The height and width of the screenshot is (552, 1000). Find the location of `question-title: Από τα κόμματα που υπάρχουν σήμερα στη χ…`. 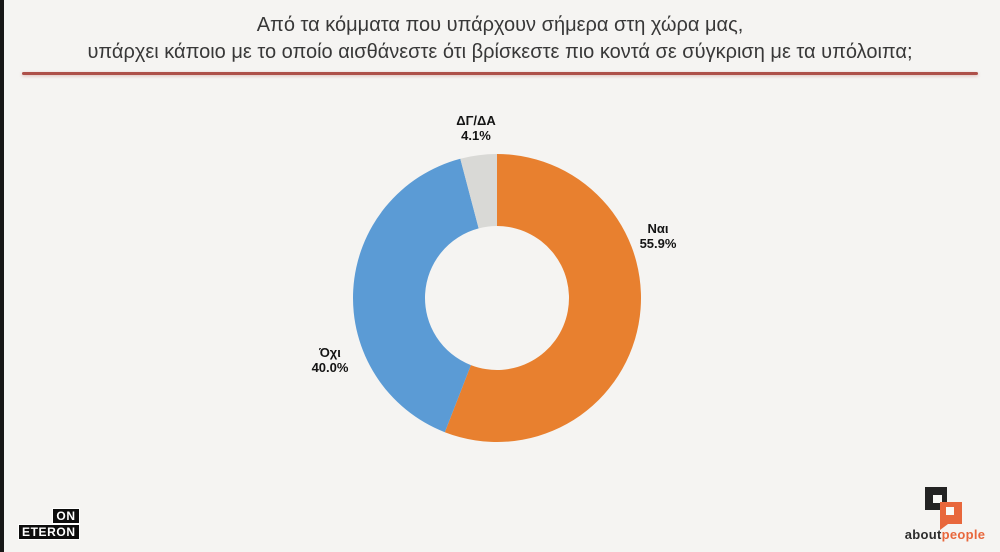

question-title: Από τα κόμματα που υπάρχουν σήμερα στη χ… is located at coordinates (500, 39).